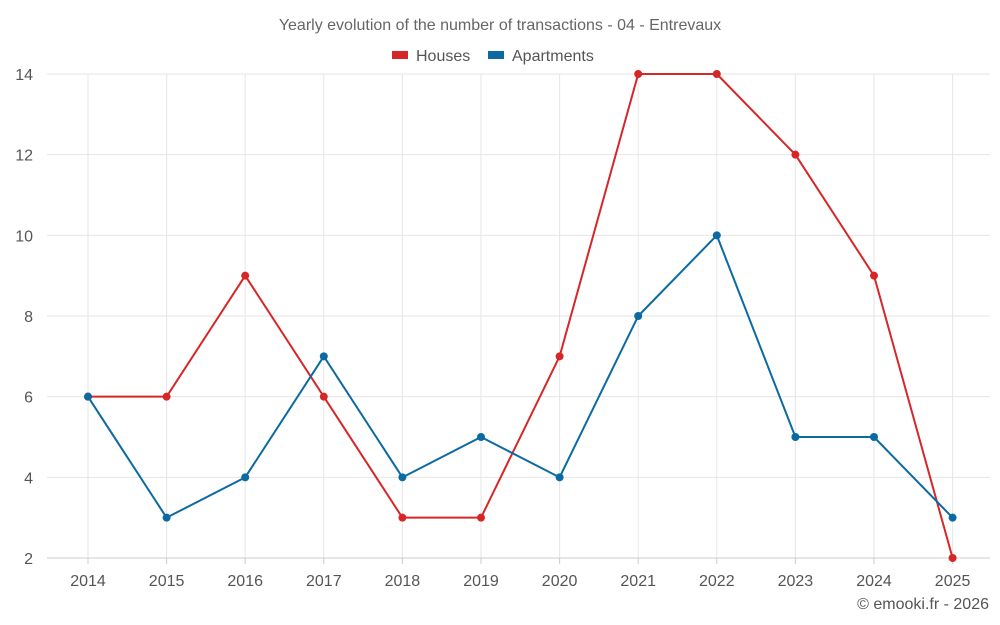  I want to click on x-tick-label: 2015, so click(167, 581).